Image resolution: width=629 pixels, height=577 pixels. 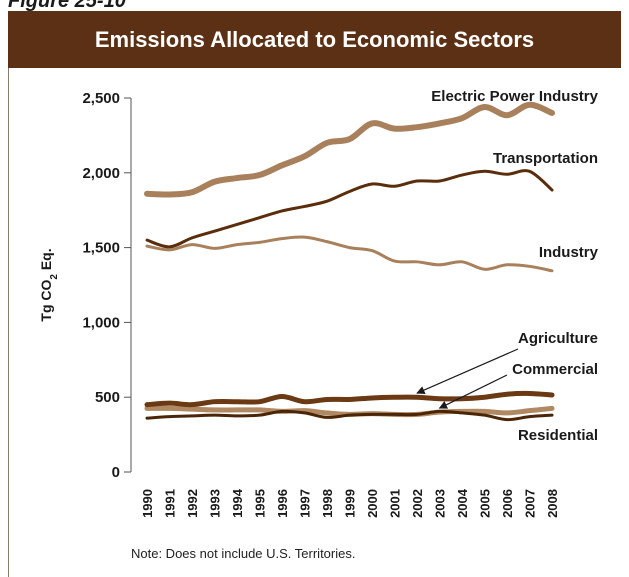 What do you see at coordinates (170, 503) in the screenshot?
I see `x-tick-label: 1991` at bounding box center [170, 503].